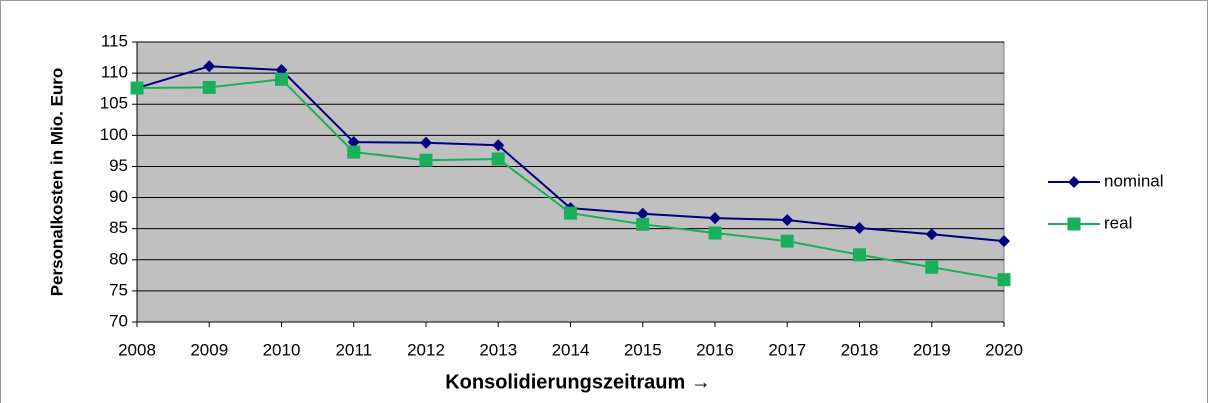 The image size is (1209, 403). What do you see at coordinates (137, 349) in the screenshot?
I see `x-tick-label: 2008` at bounding box center [137, 349].